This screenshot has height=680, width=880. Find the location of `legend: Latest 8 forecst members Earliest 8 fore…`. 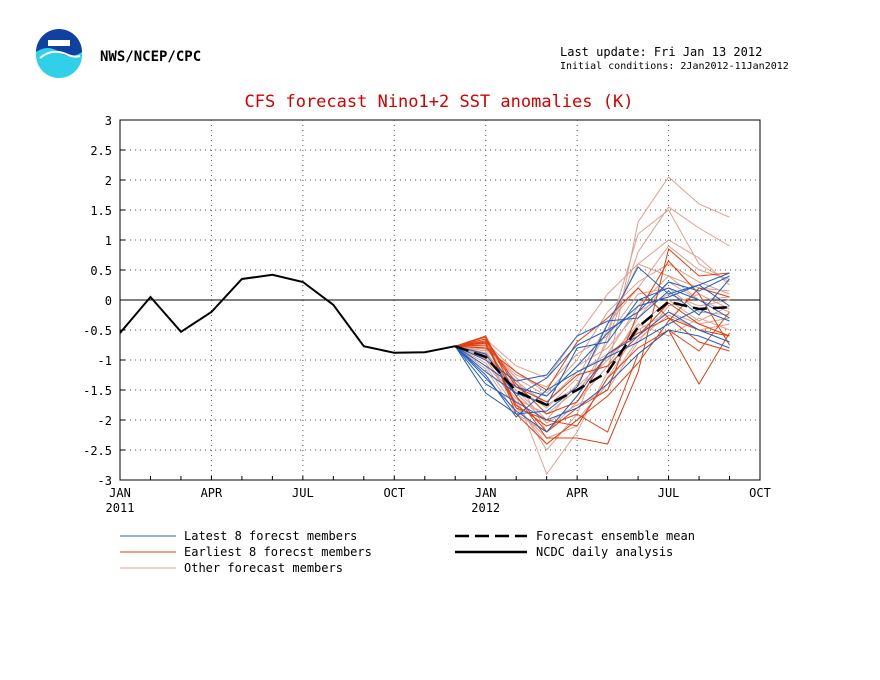

legend: Latest 8 forecst members Earliest 8 fore… is located at coordinates (407, 552).